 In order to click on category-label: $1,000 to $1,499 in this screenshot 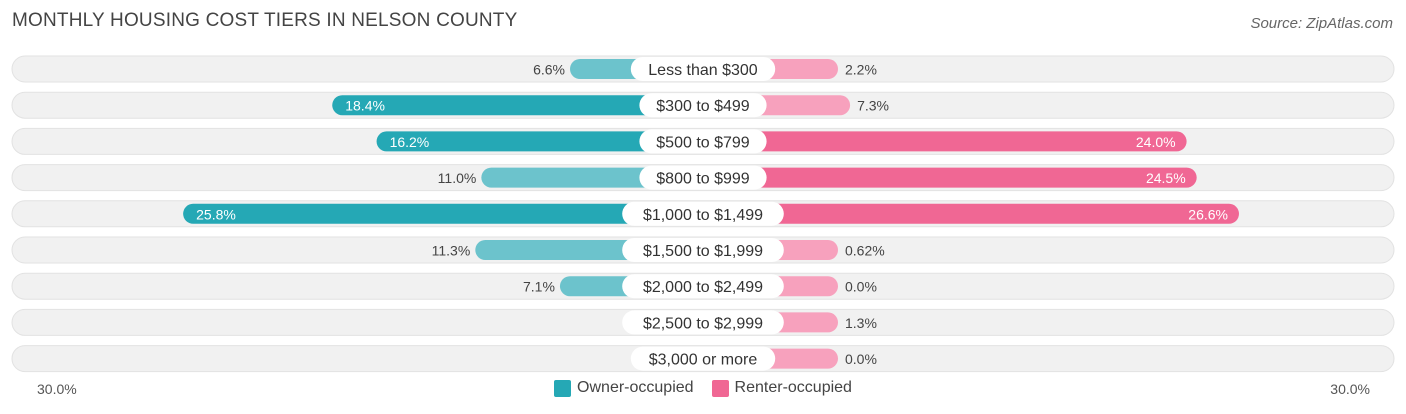, I will do `click(703, 215)`.